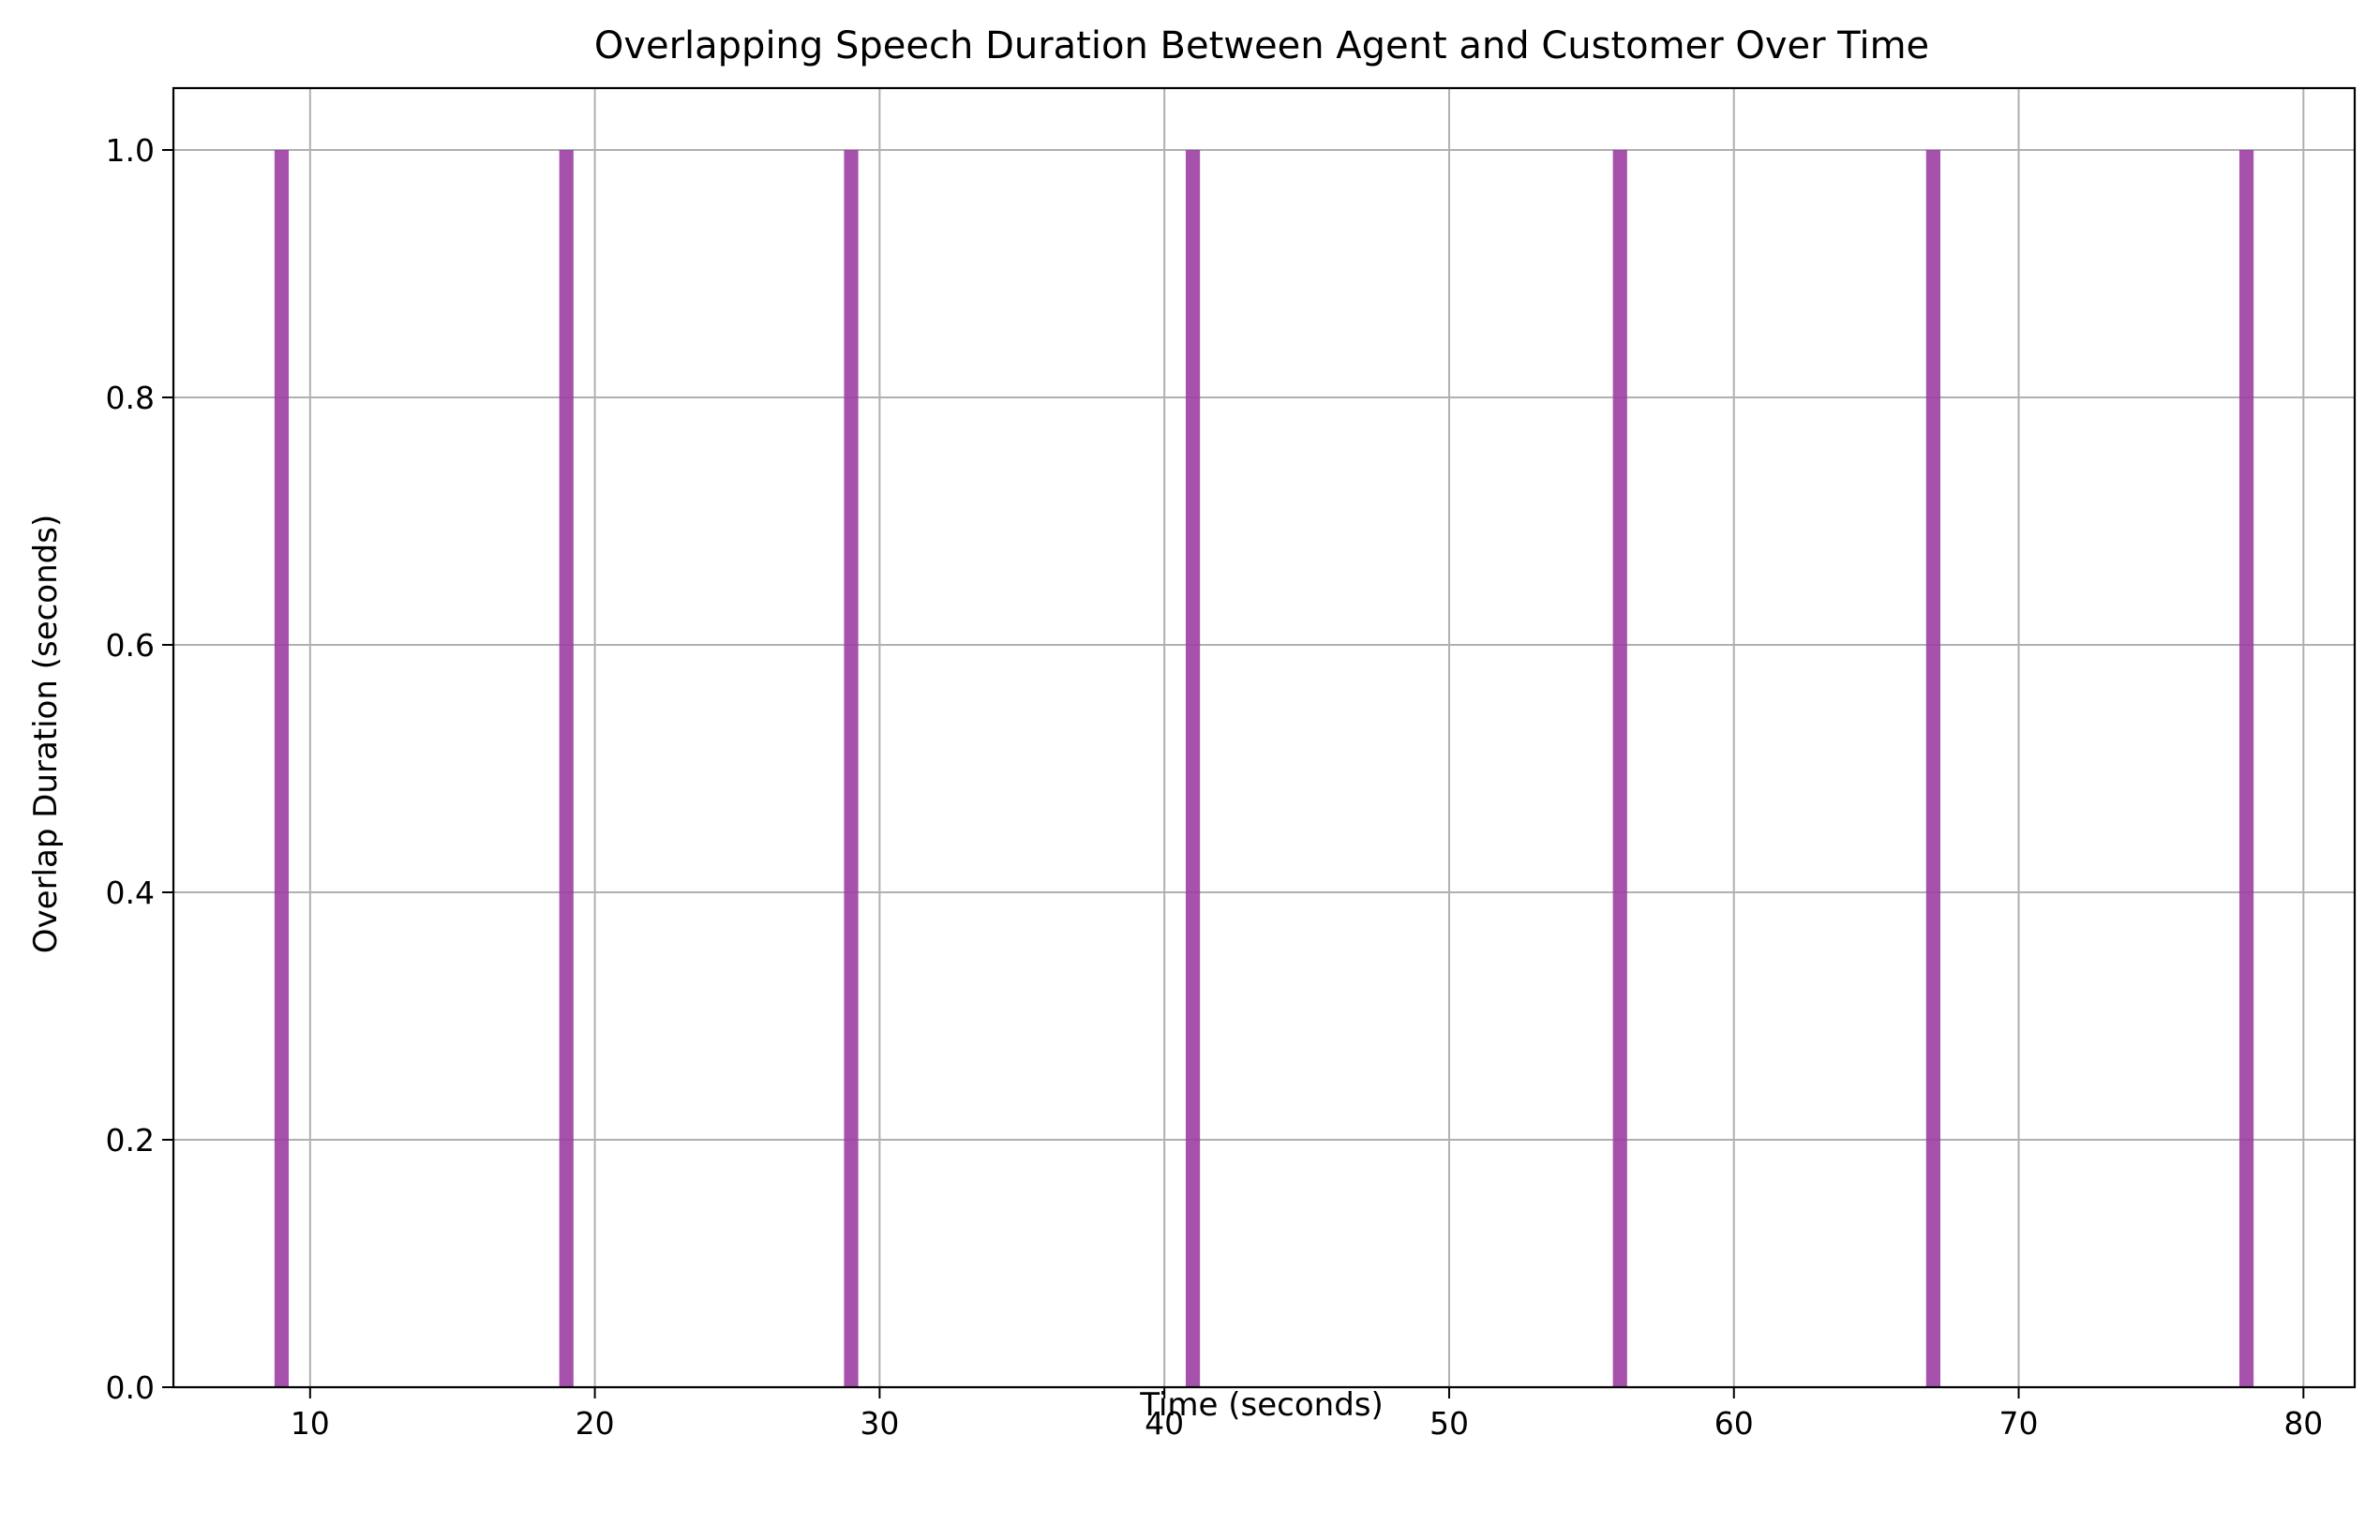 The height and width of the screenshot is (1540, 2380). Describe the element at coordinates (46, 734) in the screenshot. I see `y-axis-label: Overlap Duration (seconds)` at that location.